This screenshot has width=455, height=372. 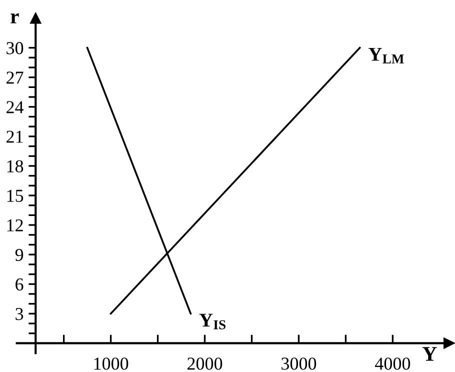 I want to click on y-axis-title: r, so click(x=14, y=18).